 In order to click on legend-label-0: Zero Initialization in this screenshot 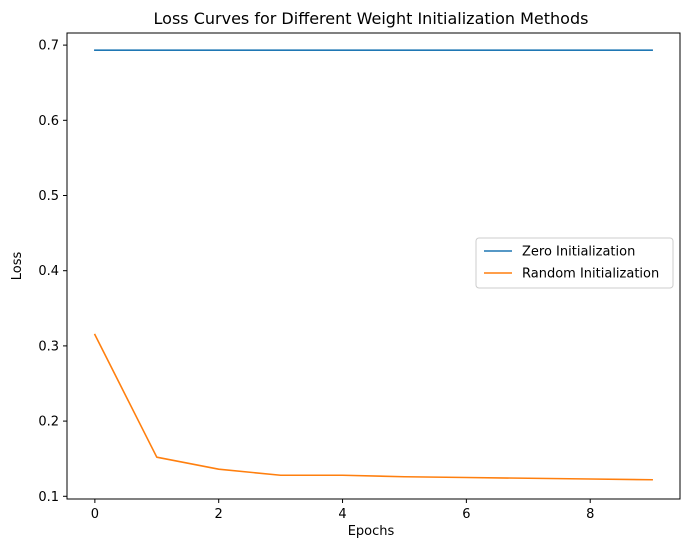, I will do `click(578, 252)`.